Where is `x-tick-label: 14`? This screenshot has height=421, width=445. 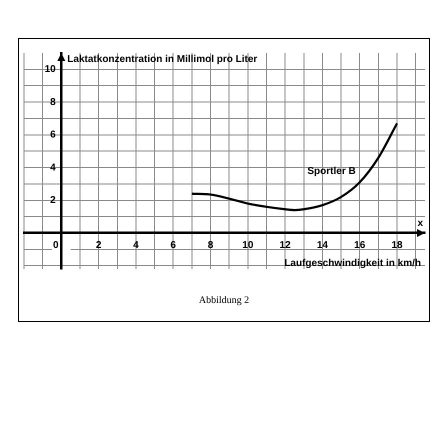 x-tick-label: 14 is located at coordinates (322, 245).